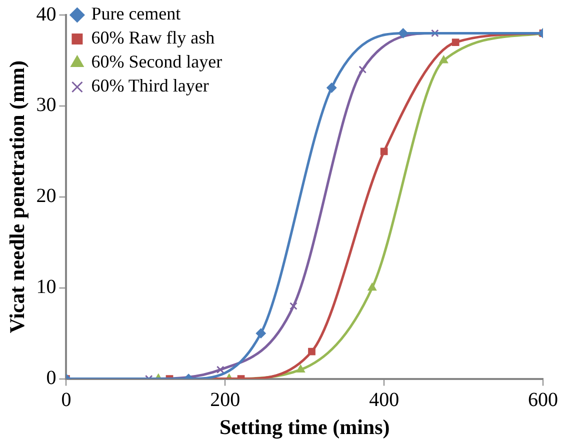 The image size is (565, 443). What do you see at coordinates (46, 14) in the screenshot?
I see `y-tick-label: 40` at bounding box center [46, 14].